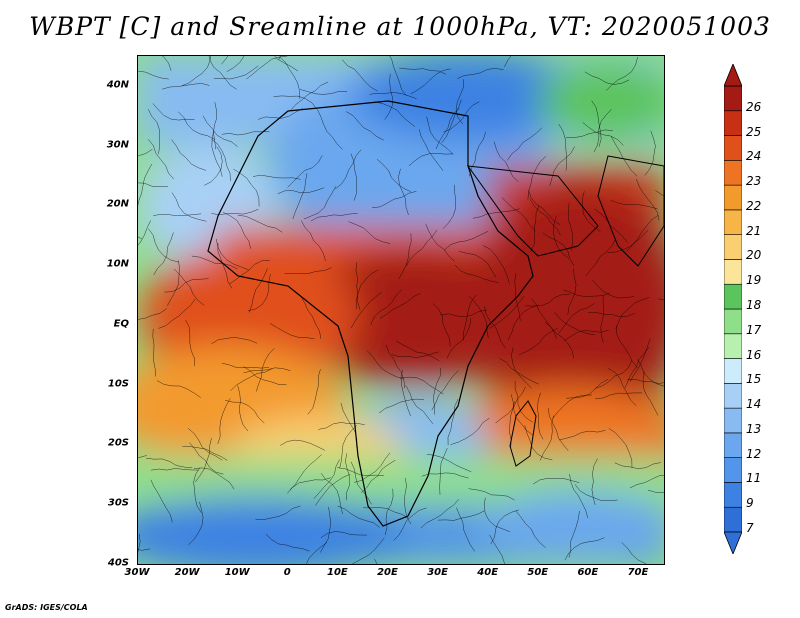  What do you see at coordinates (121, 324) in the screenshot?
I see `lat-label: EQ` at bounding box center [121, 324].